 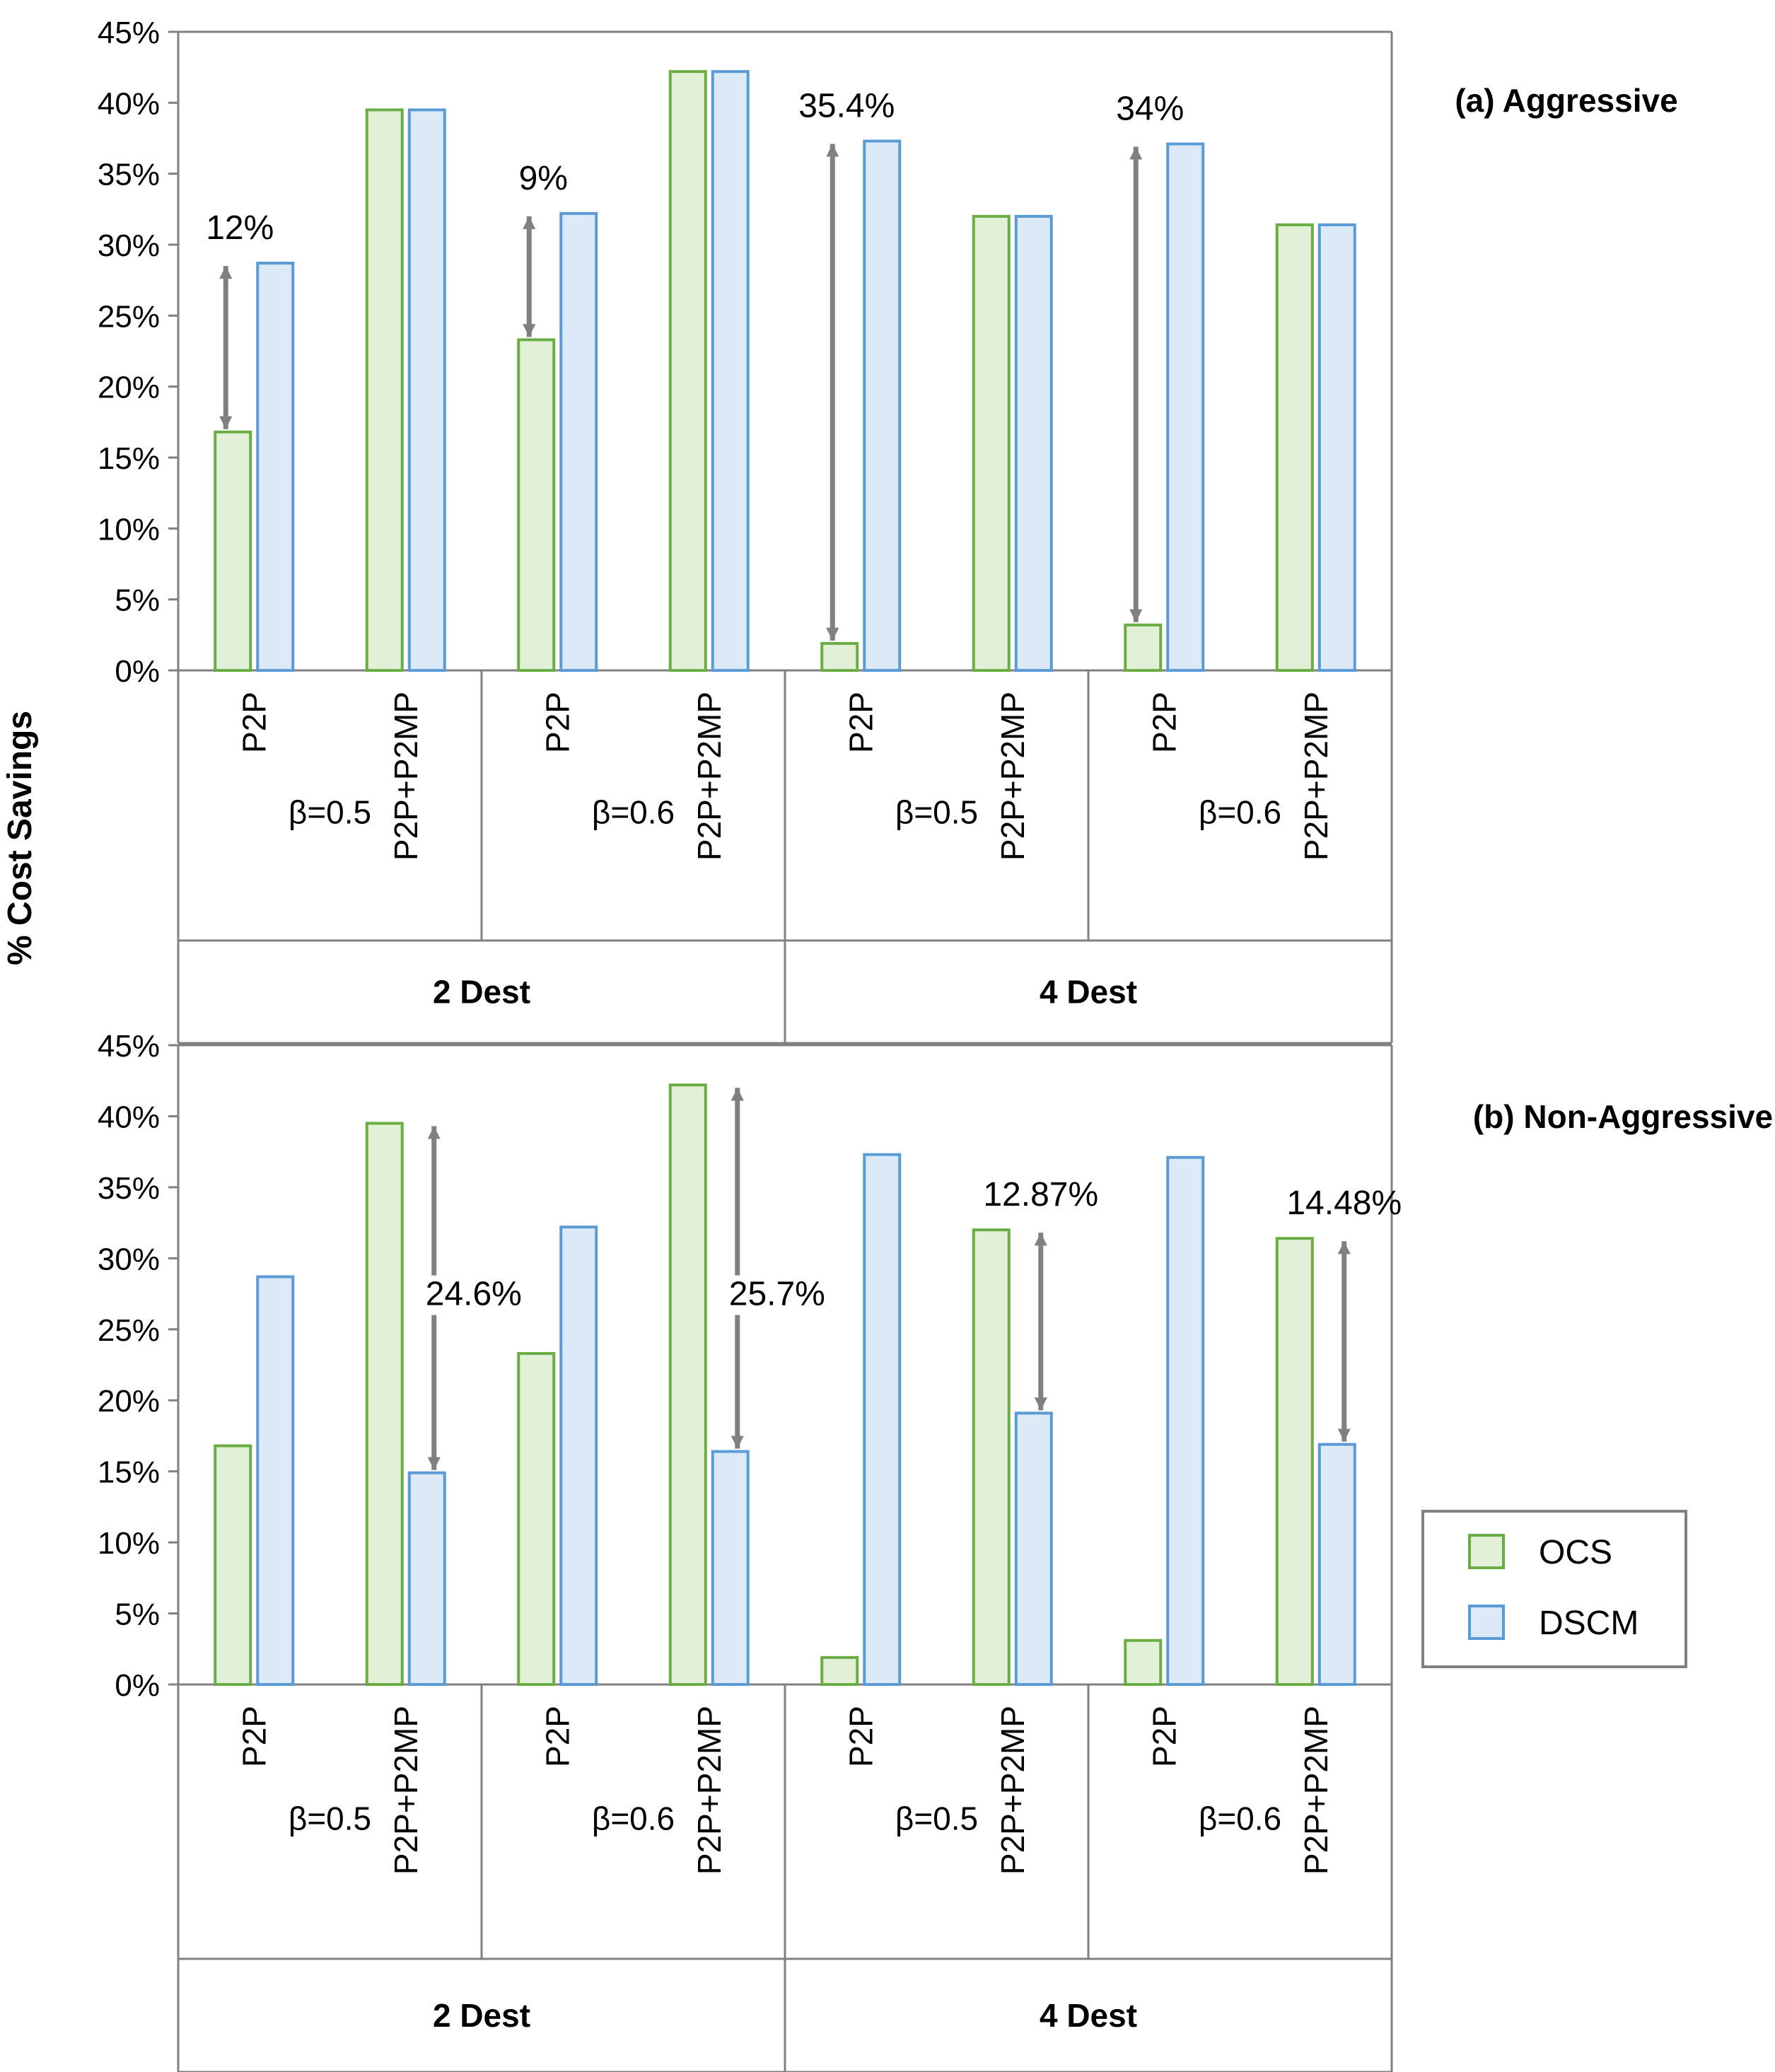 I want to click on y-axis-title: % Cost Savings, so click(x=20, y=838).